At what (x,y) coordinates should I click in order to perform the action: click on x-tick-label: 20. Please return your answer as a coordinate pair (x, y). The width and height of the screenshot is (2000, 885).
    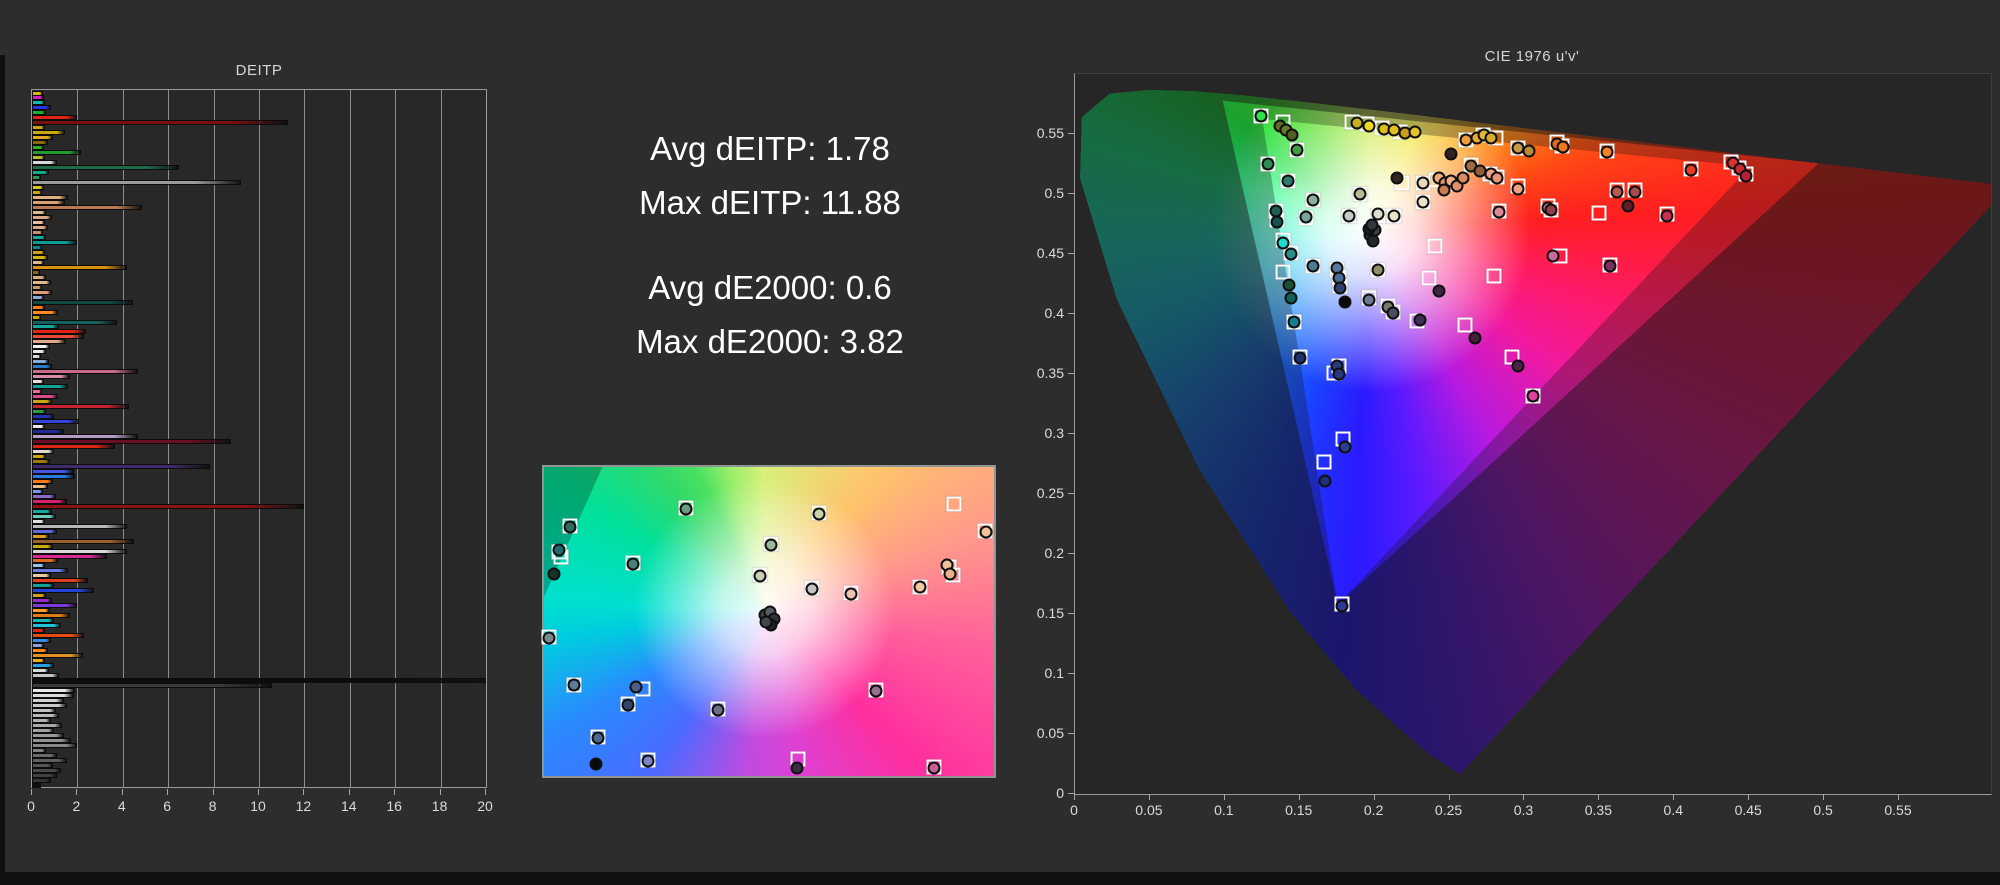
    Looking at the image, I should click on (485, 806).